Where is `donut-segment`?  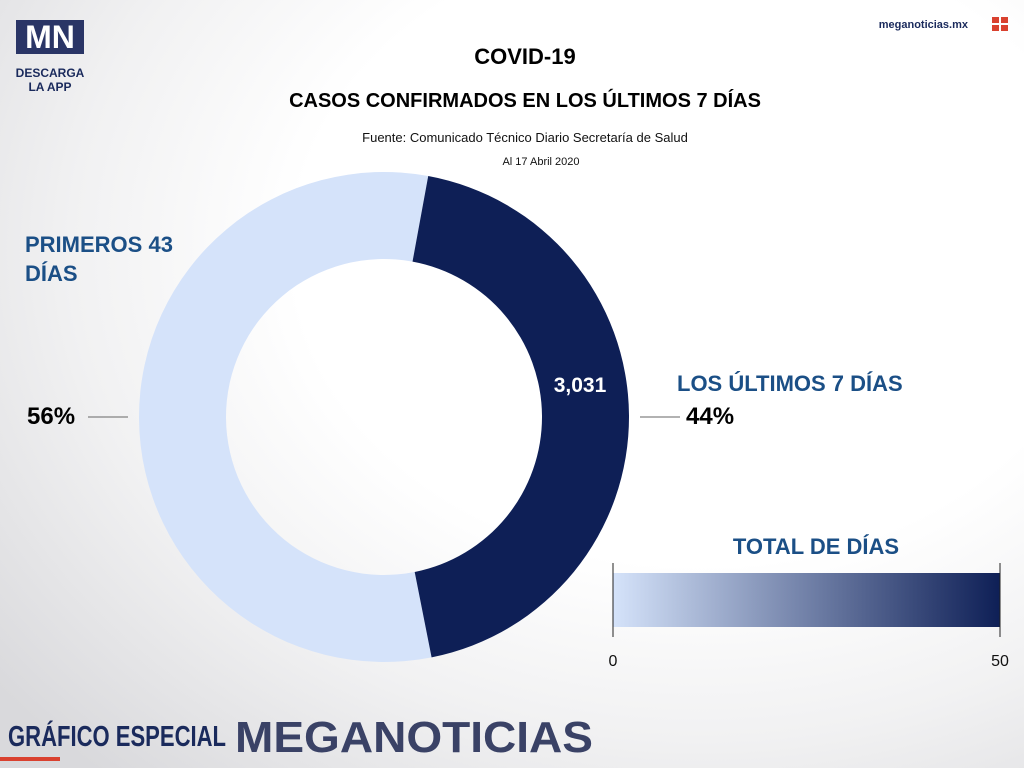 donut-segment is located at coordinates (520, 417).